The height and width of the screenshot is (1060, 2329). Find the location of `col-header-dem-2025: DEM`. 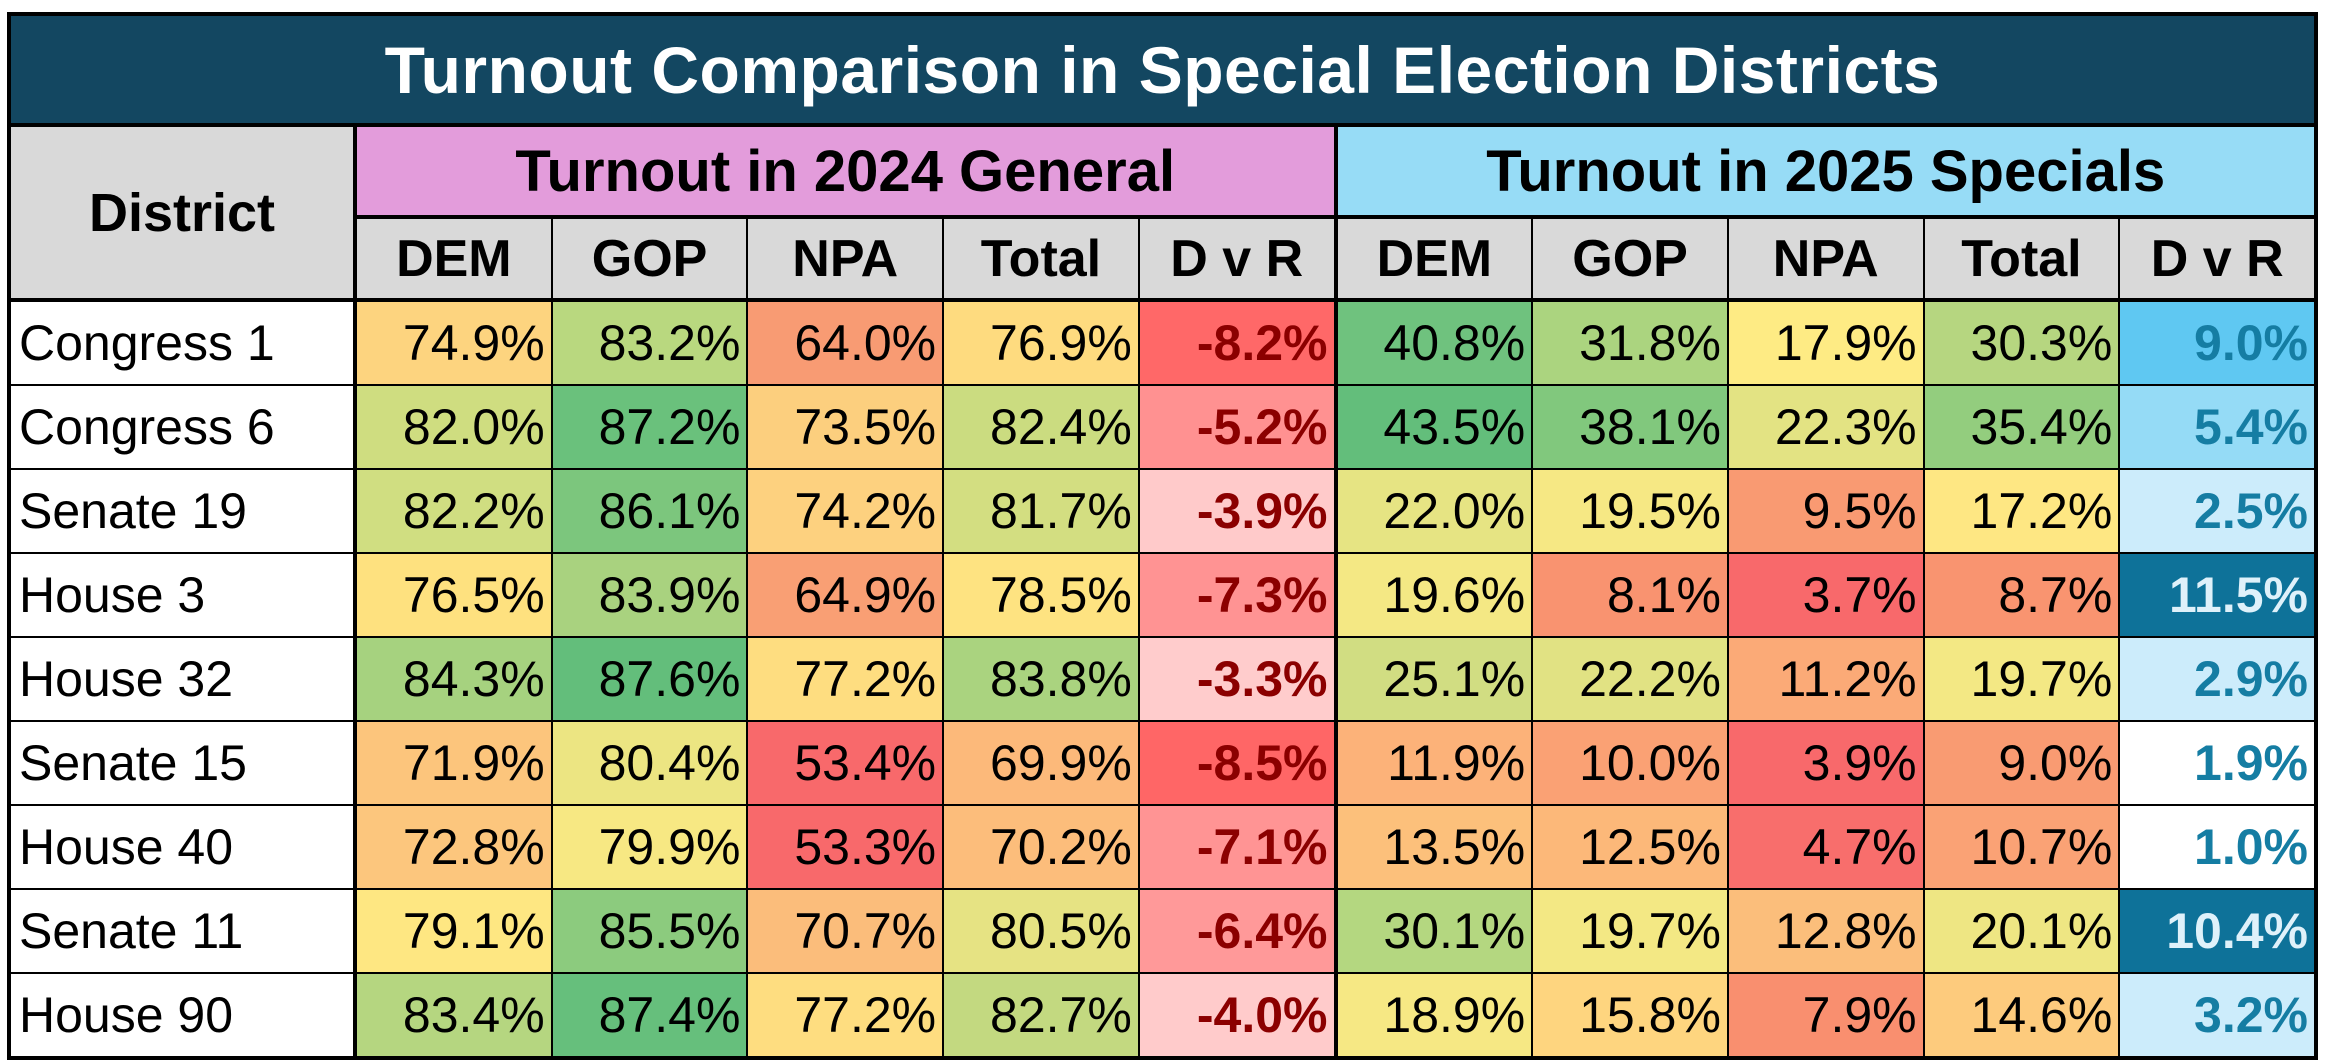

col-header-dem-2025: DEM is located at coordinates (1434, 258).